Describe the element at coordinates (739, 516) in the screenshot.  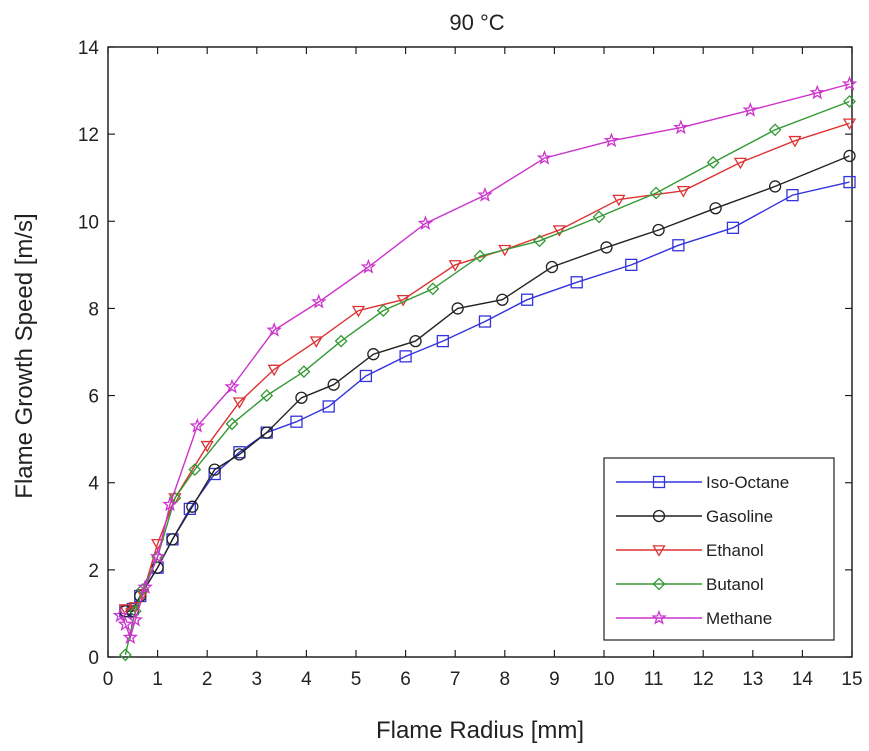
I see `legend-label: Gasoline` at that location.